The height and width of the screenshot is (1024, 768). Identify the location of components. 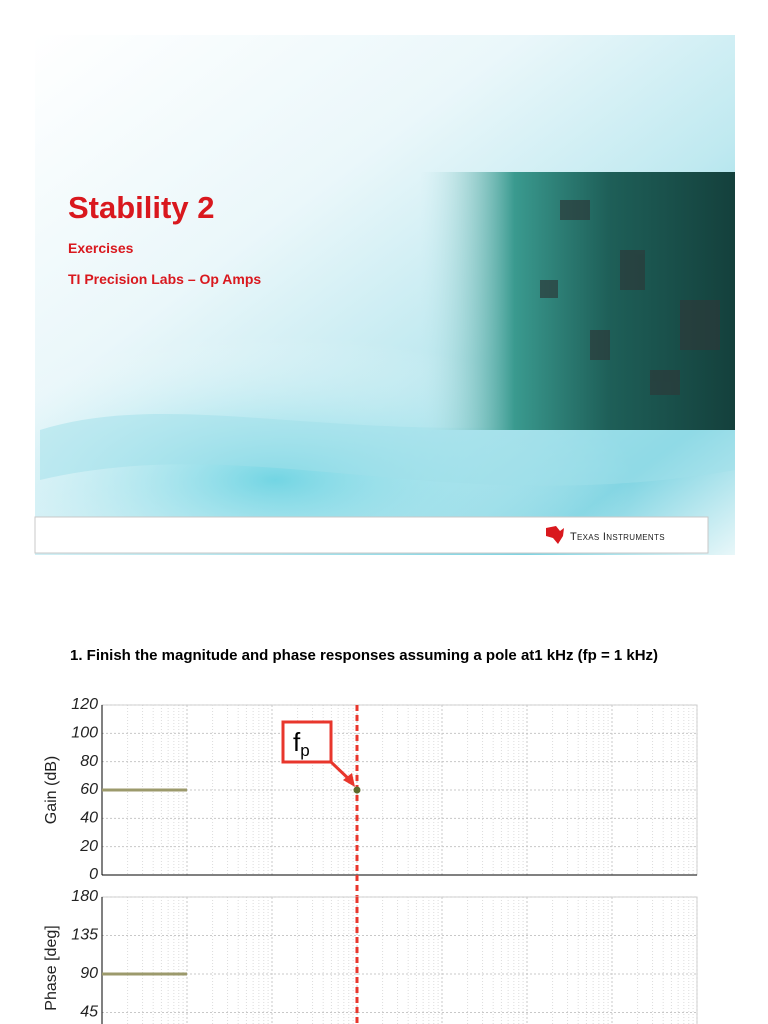
(630, 297).